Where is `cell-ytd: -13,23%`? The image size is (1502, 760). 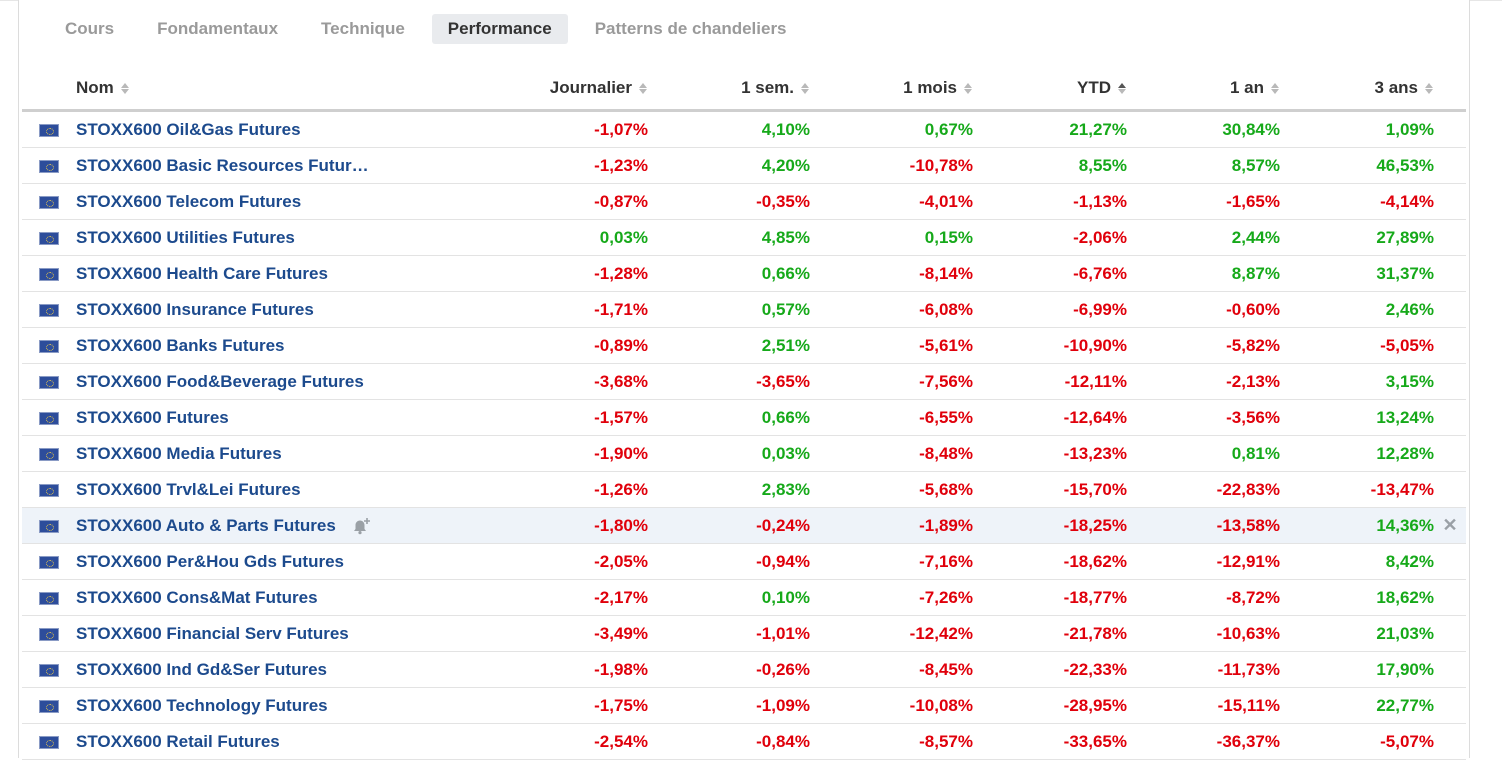
cell-ytd: -13,23% is located at coordinates (1050, 453).